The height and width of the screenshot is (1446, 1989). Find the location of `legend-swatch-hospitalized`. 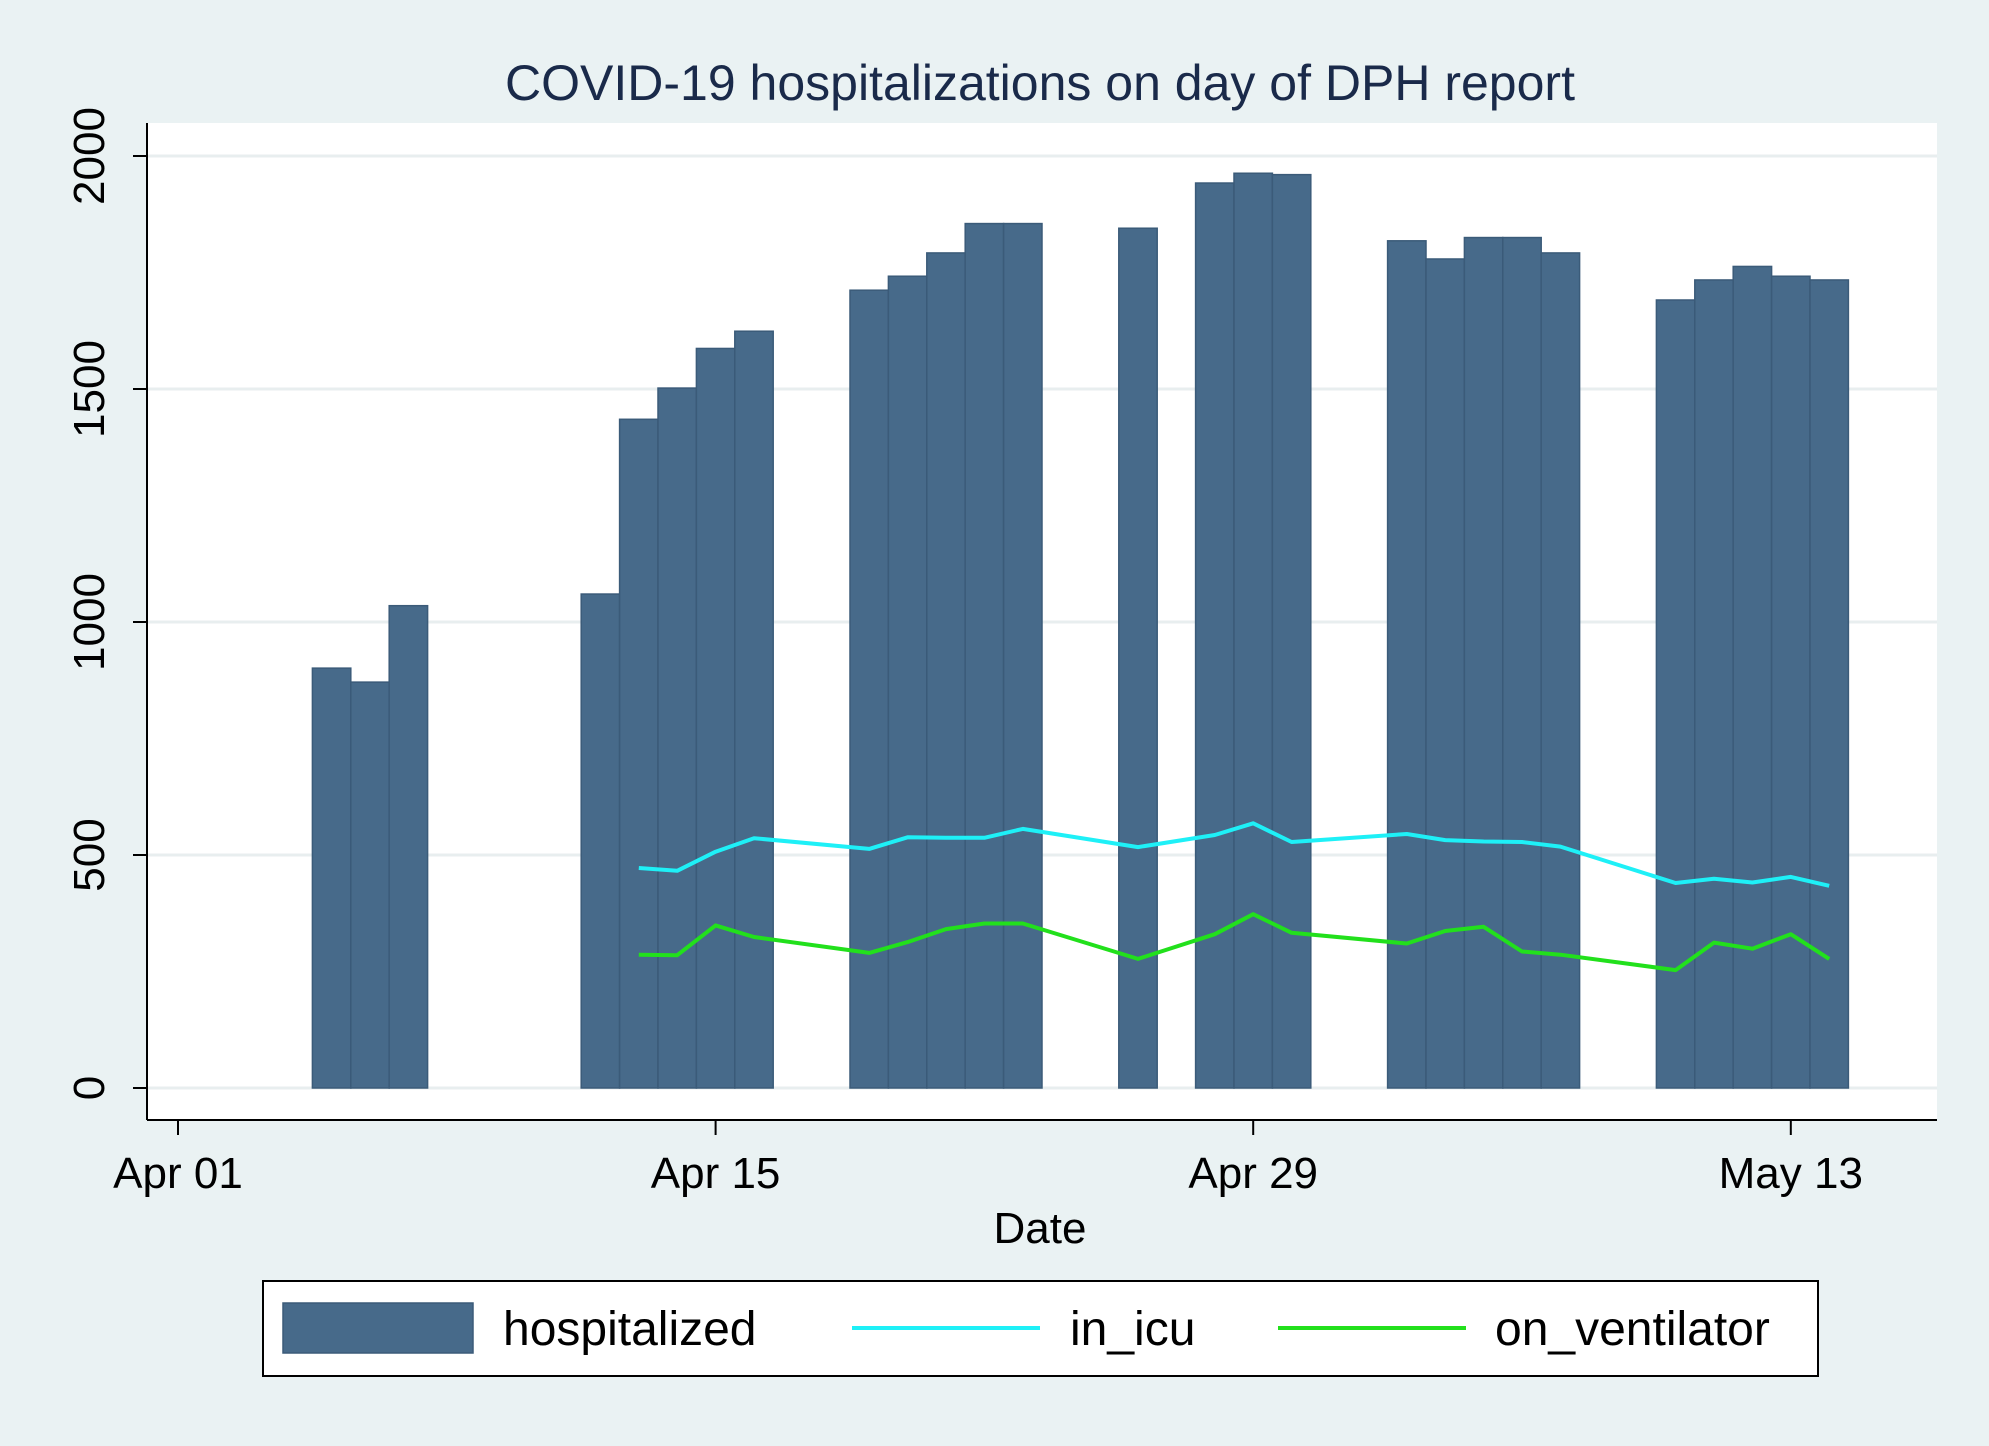

legend-swatch-hospitalized is located at coordinates (378, 1328).